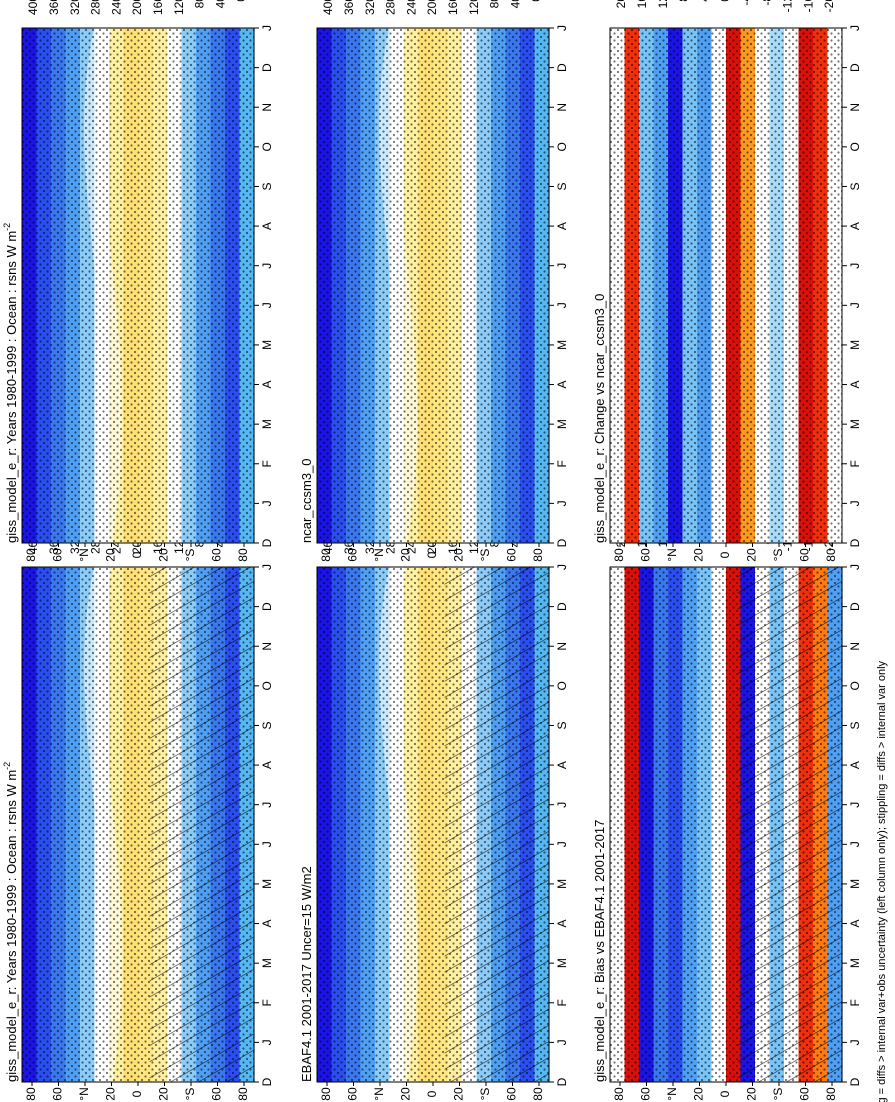  What do you see at coordinates (453, 7) in the screenshot?
I see `colorbar-tick-label: 160` at bounding box center [453, 7].